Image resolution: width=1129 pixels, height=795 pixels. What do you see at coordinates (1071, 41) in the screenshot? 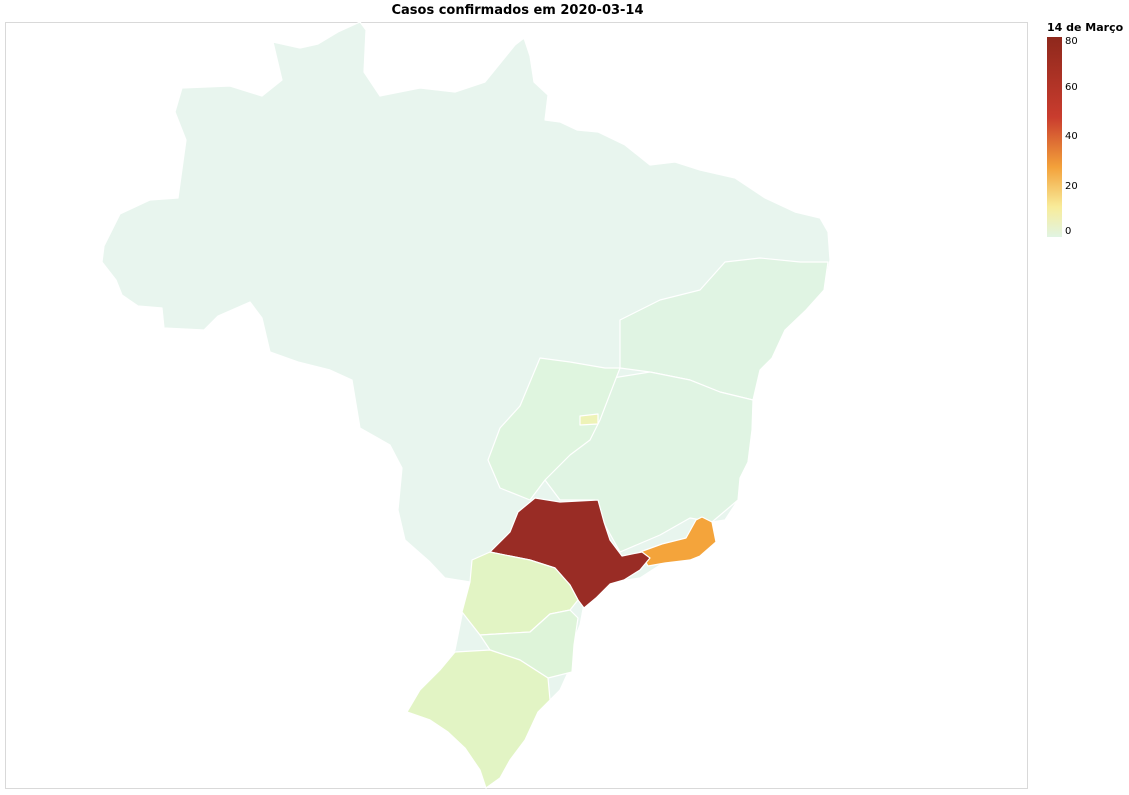
I see `colorbar-tick-80: 80` at bounding box center [1071, 41].